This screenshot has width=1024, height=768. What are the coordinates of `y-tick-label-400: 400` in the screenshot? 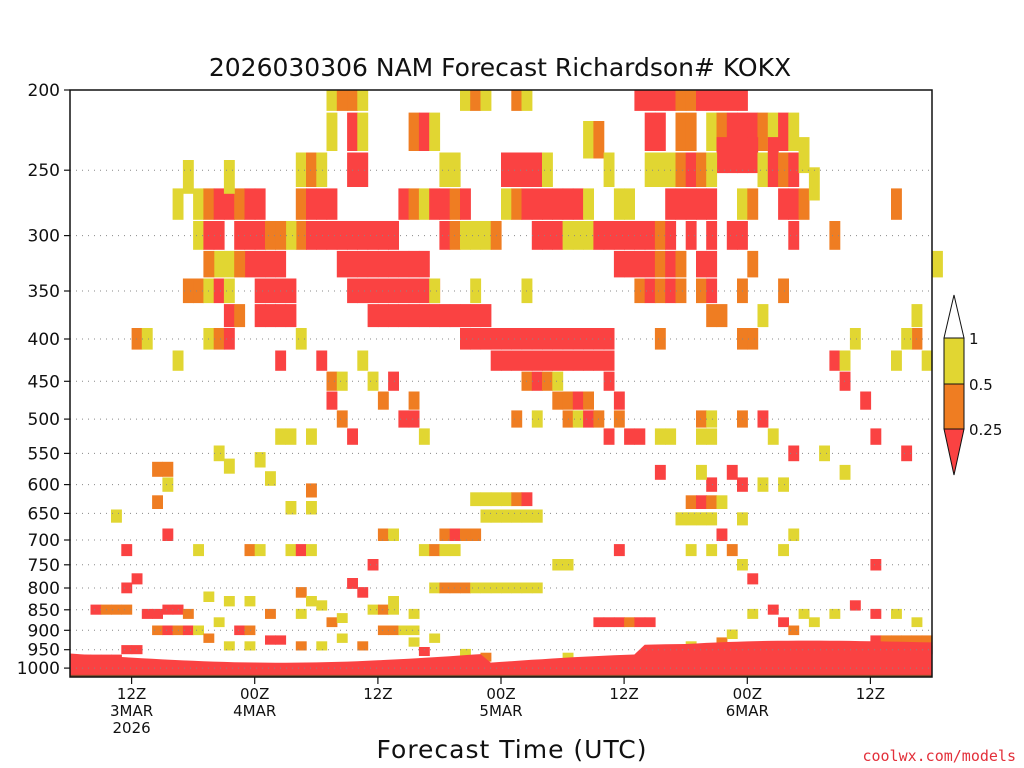 It's located at (44, 340).